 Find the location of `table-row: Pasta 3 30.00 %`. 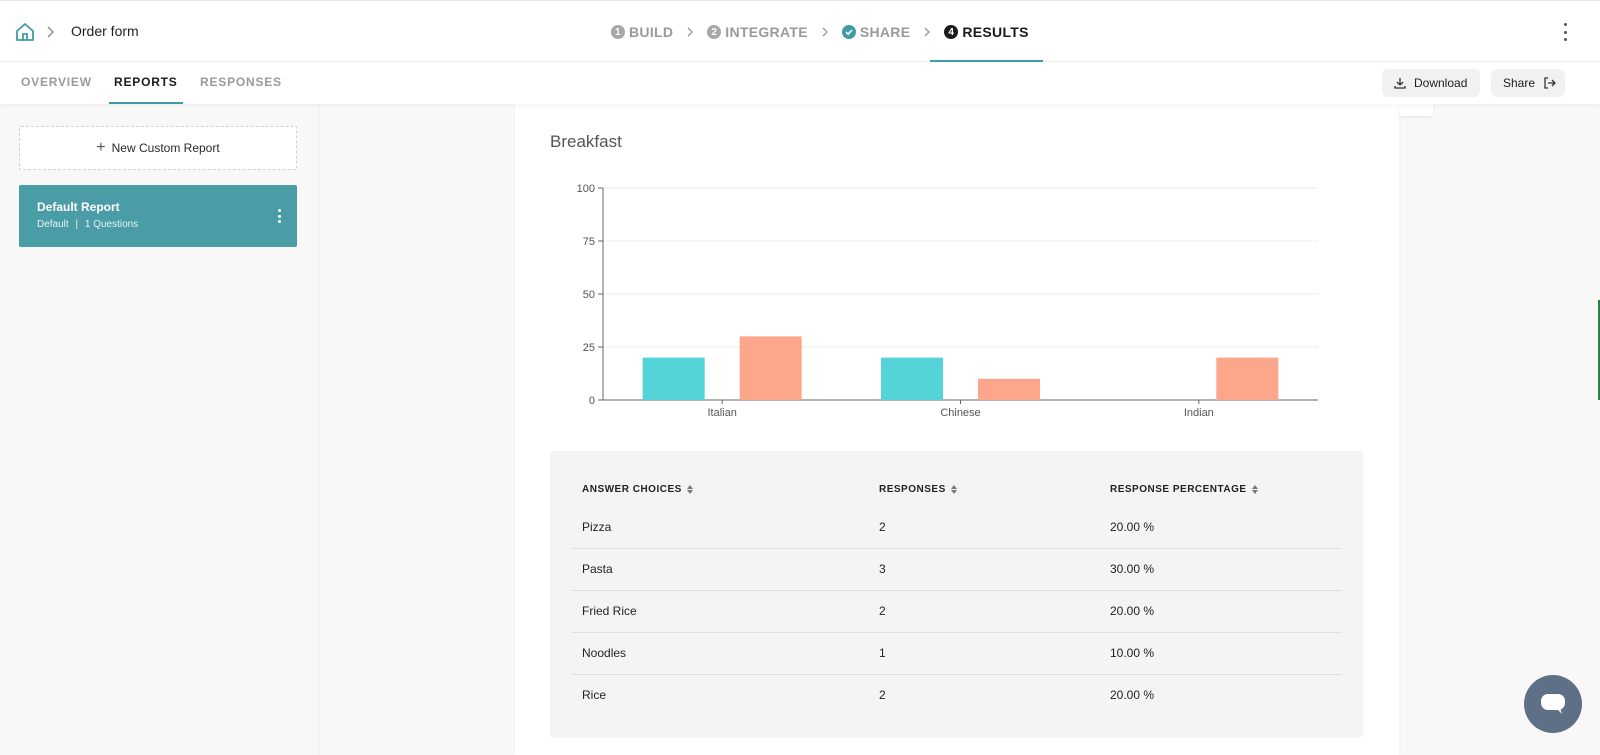

table-row: Pasta 3 30.00 % is located at coordinates (957, 570).